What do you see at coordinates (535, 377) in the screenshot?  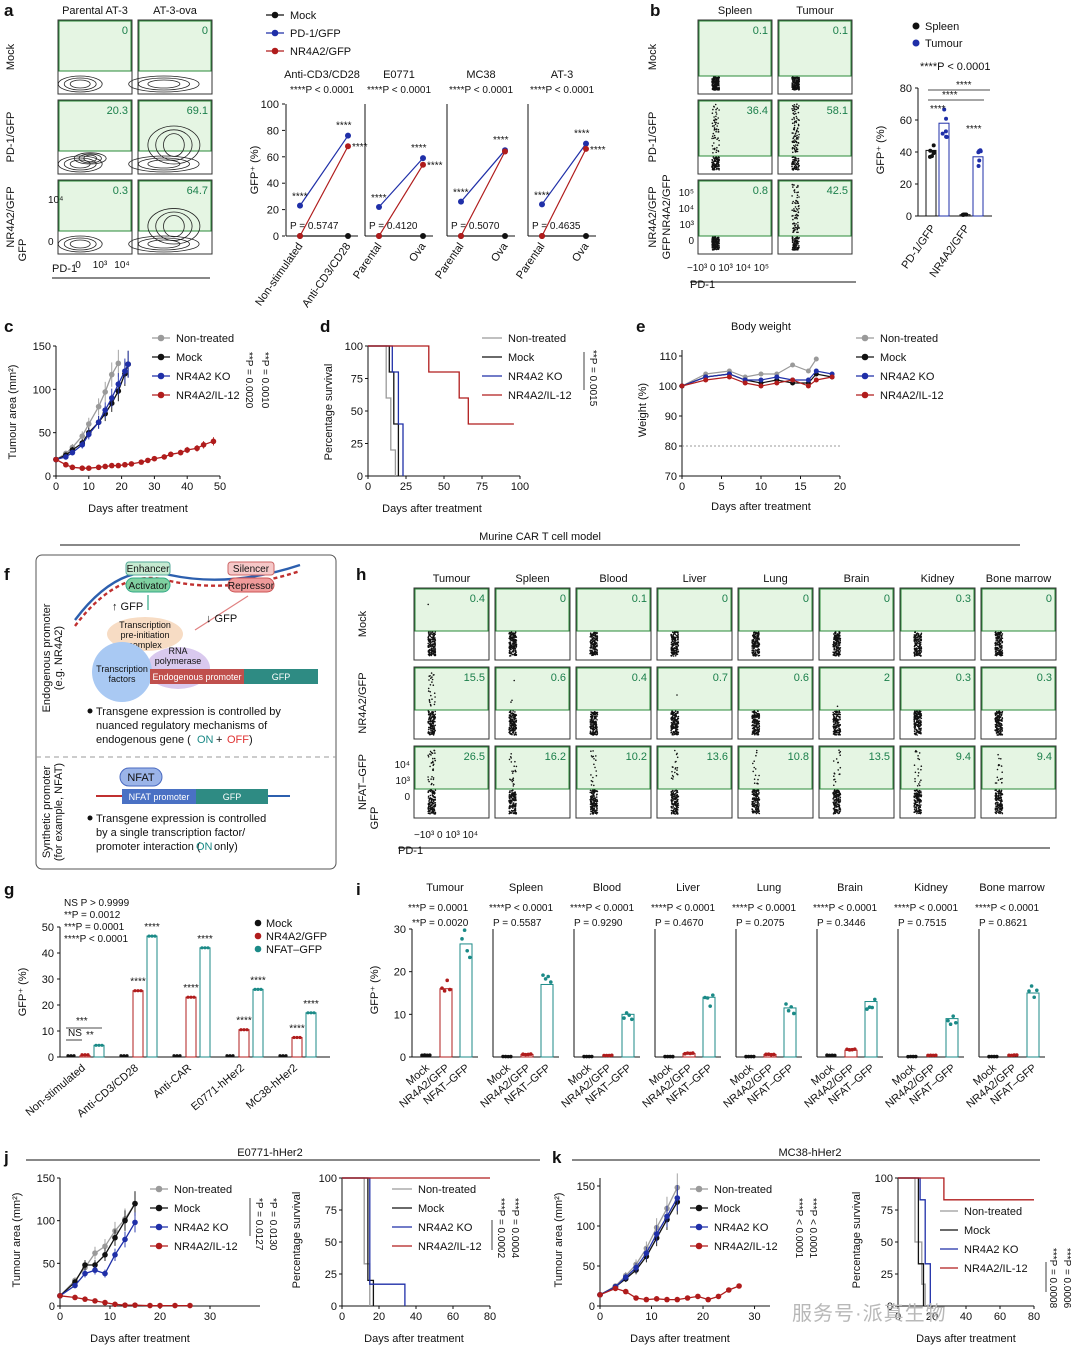 I see `legend-label: NR4A2 KO` at bounding box center [535, 377].